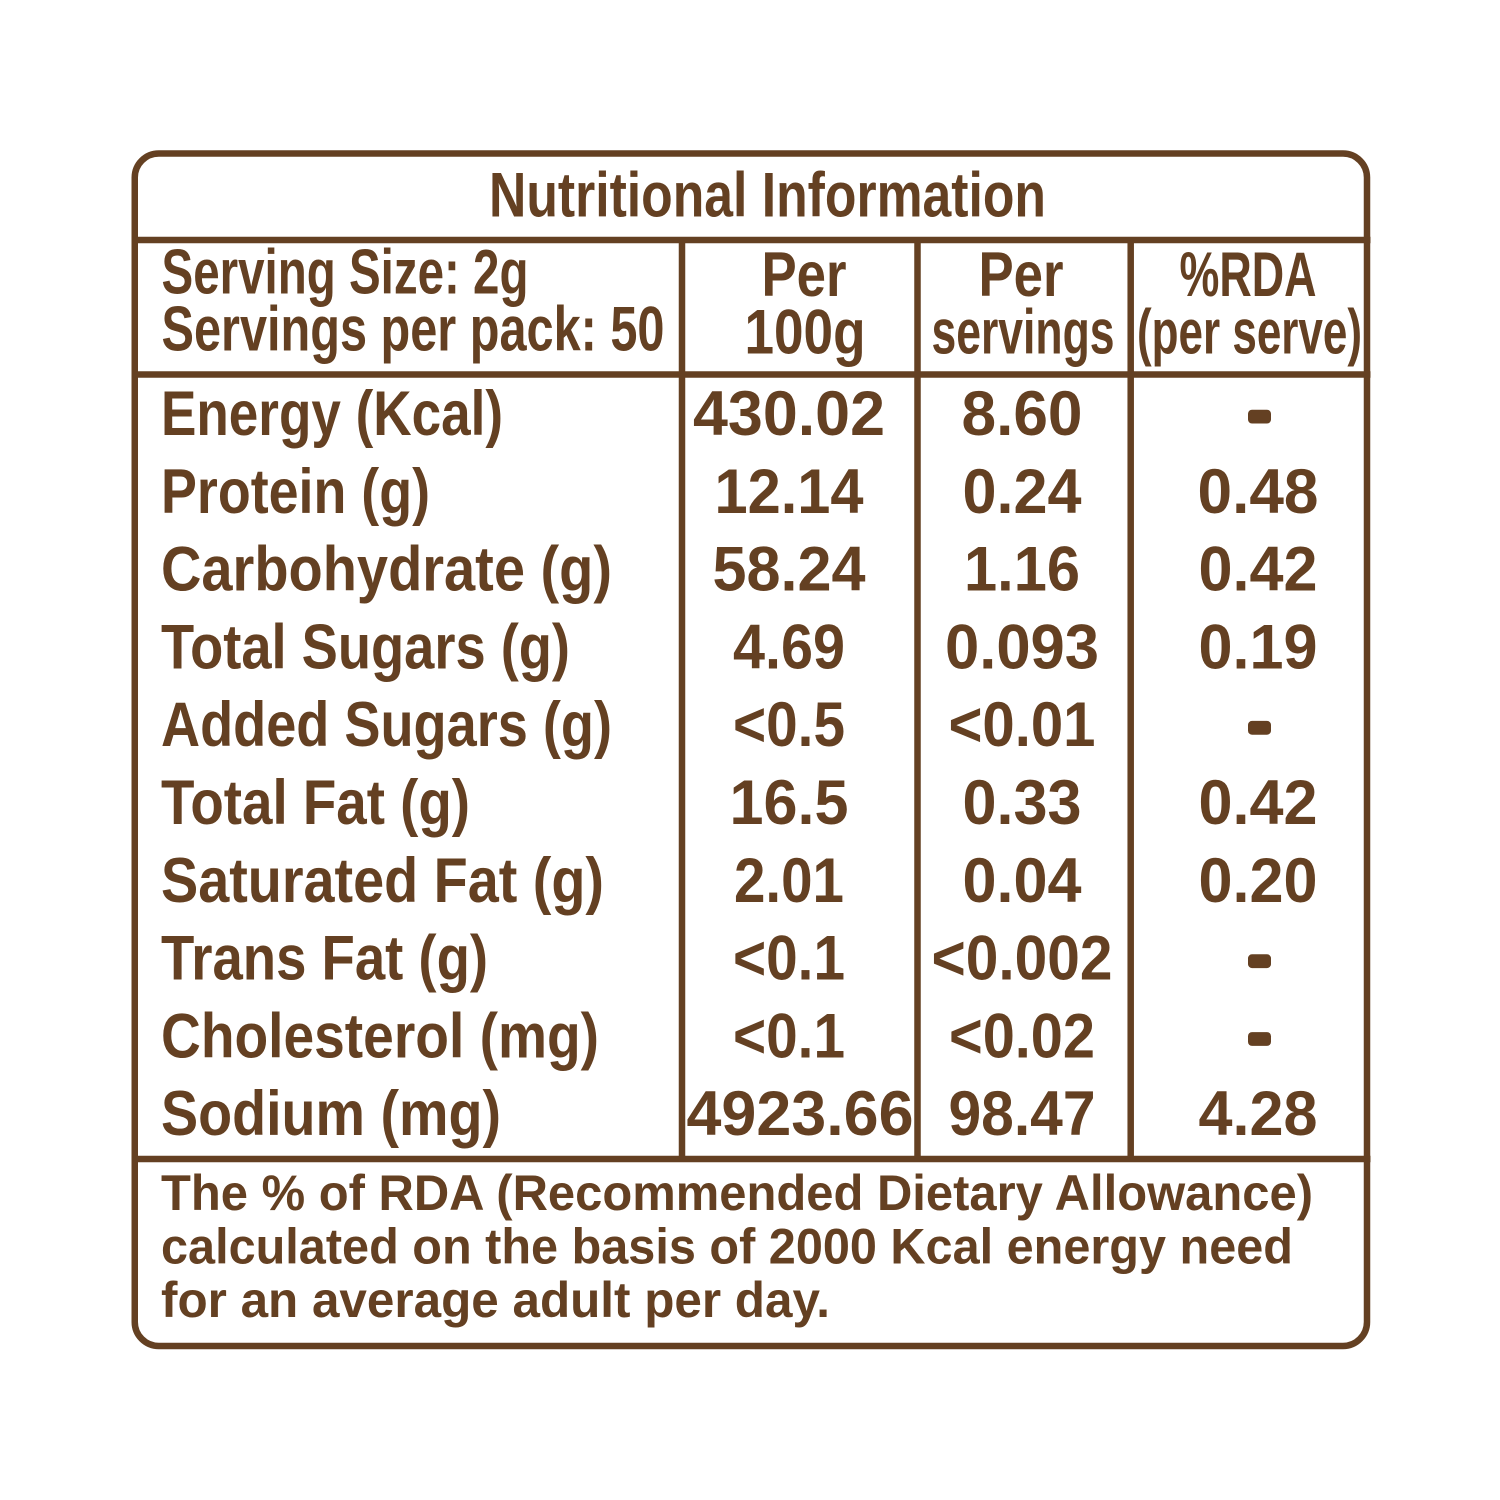 Image resolution: width=1500 pixels, height=1500 pixels. I want to click on svg-text: 100g, so click(805, 333).